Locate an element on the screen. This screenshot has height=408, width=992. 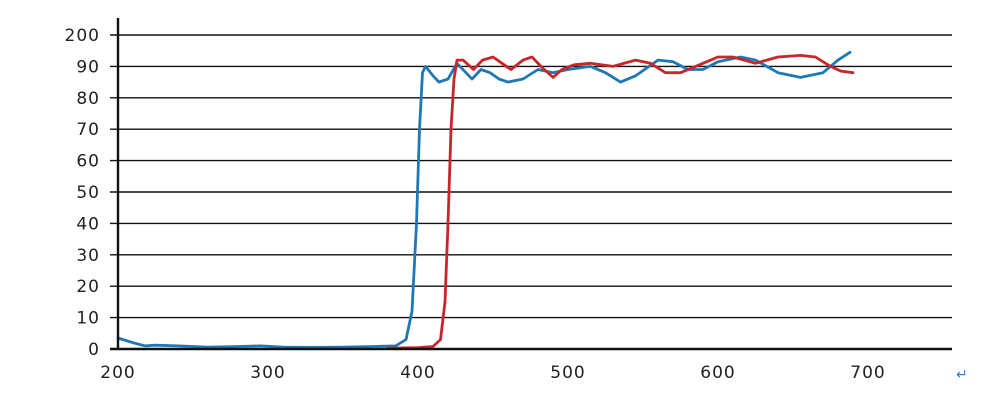
y-tick-label: 90 is located at coordinates (88, 67).